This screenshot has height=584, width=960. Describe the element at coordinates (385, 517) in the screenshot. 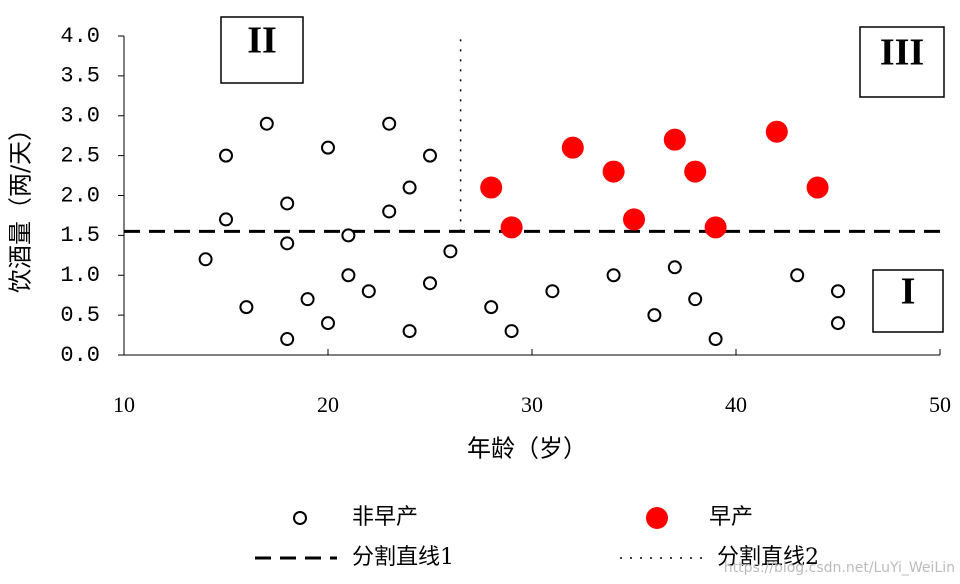

I see `legend-label: 非早产` at that location.